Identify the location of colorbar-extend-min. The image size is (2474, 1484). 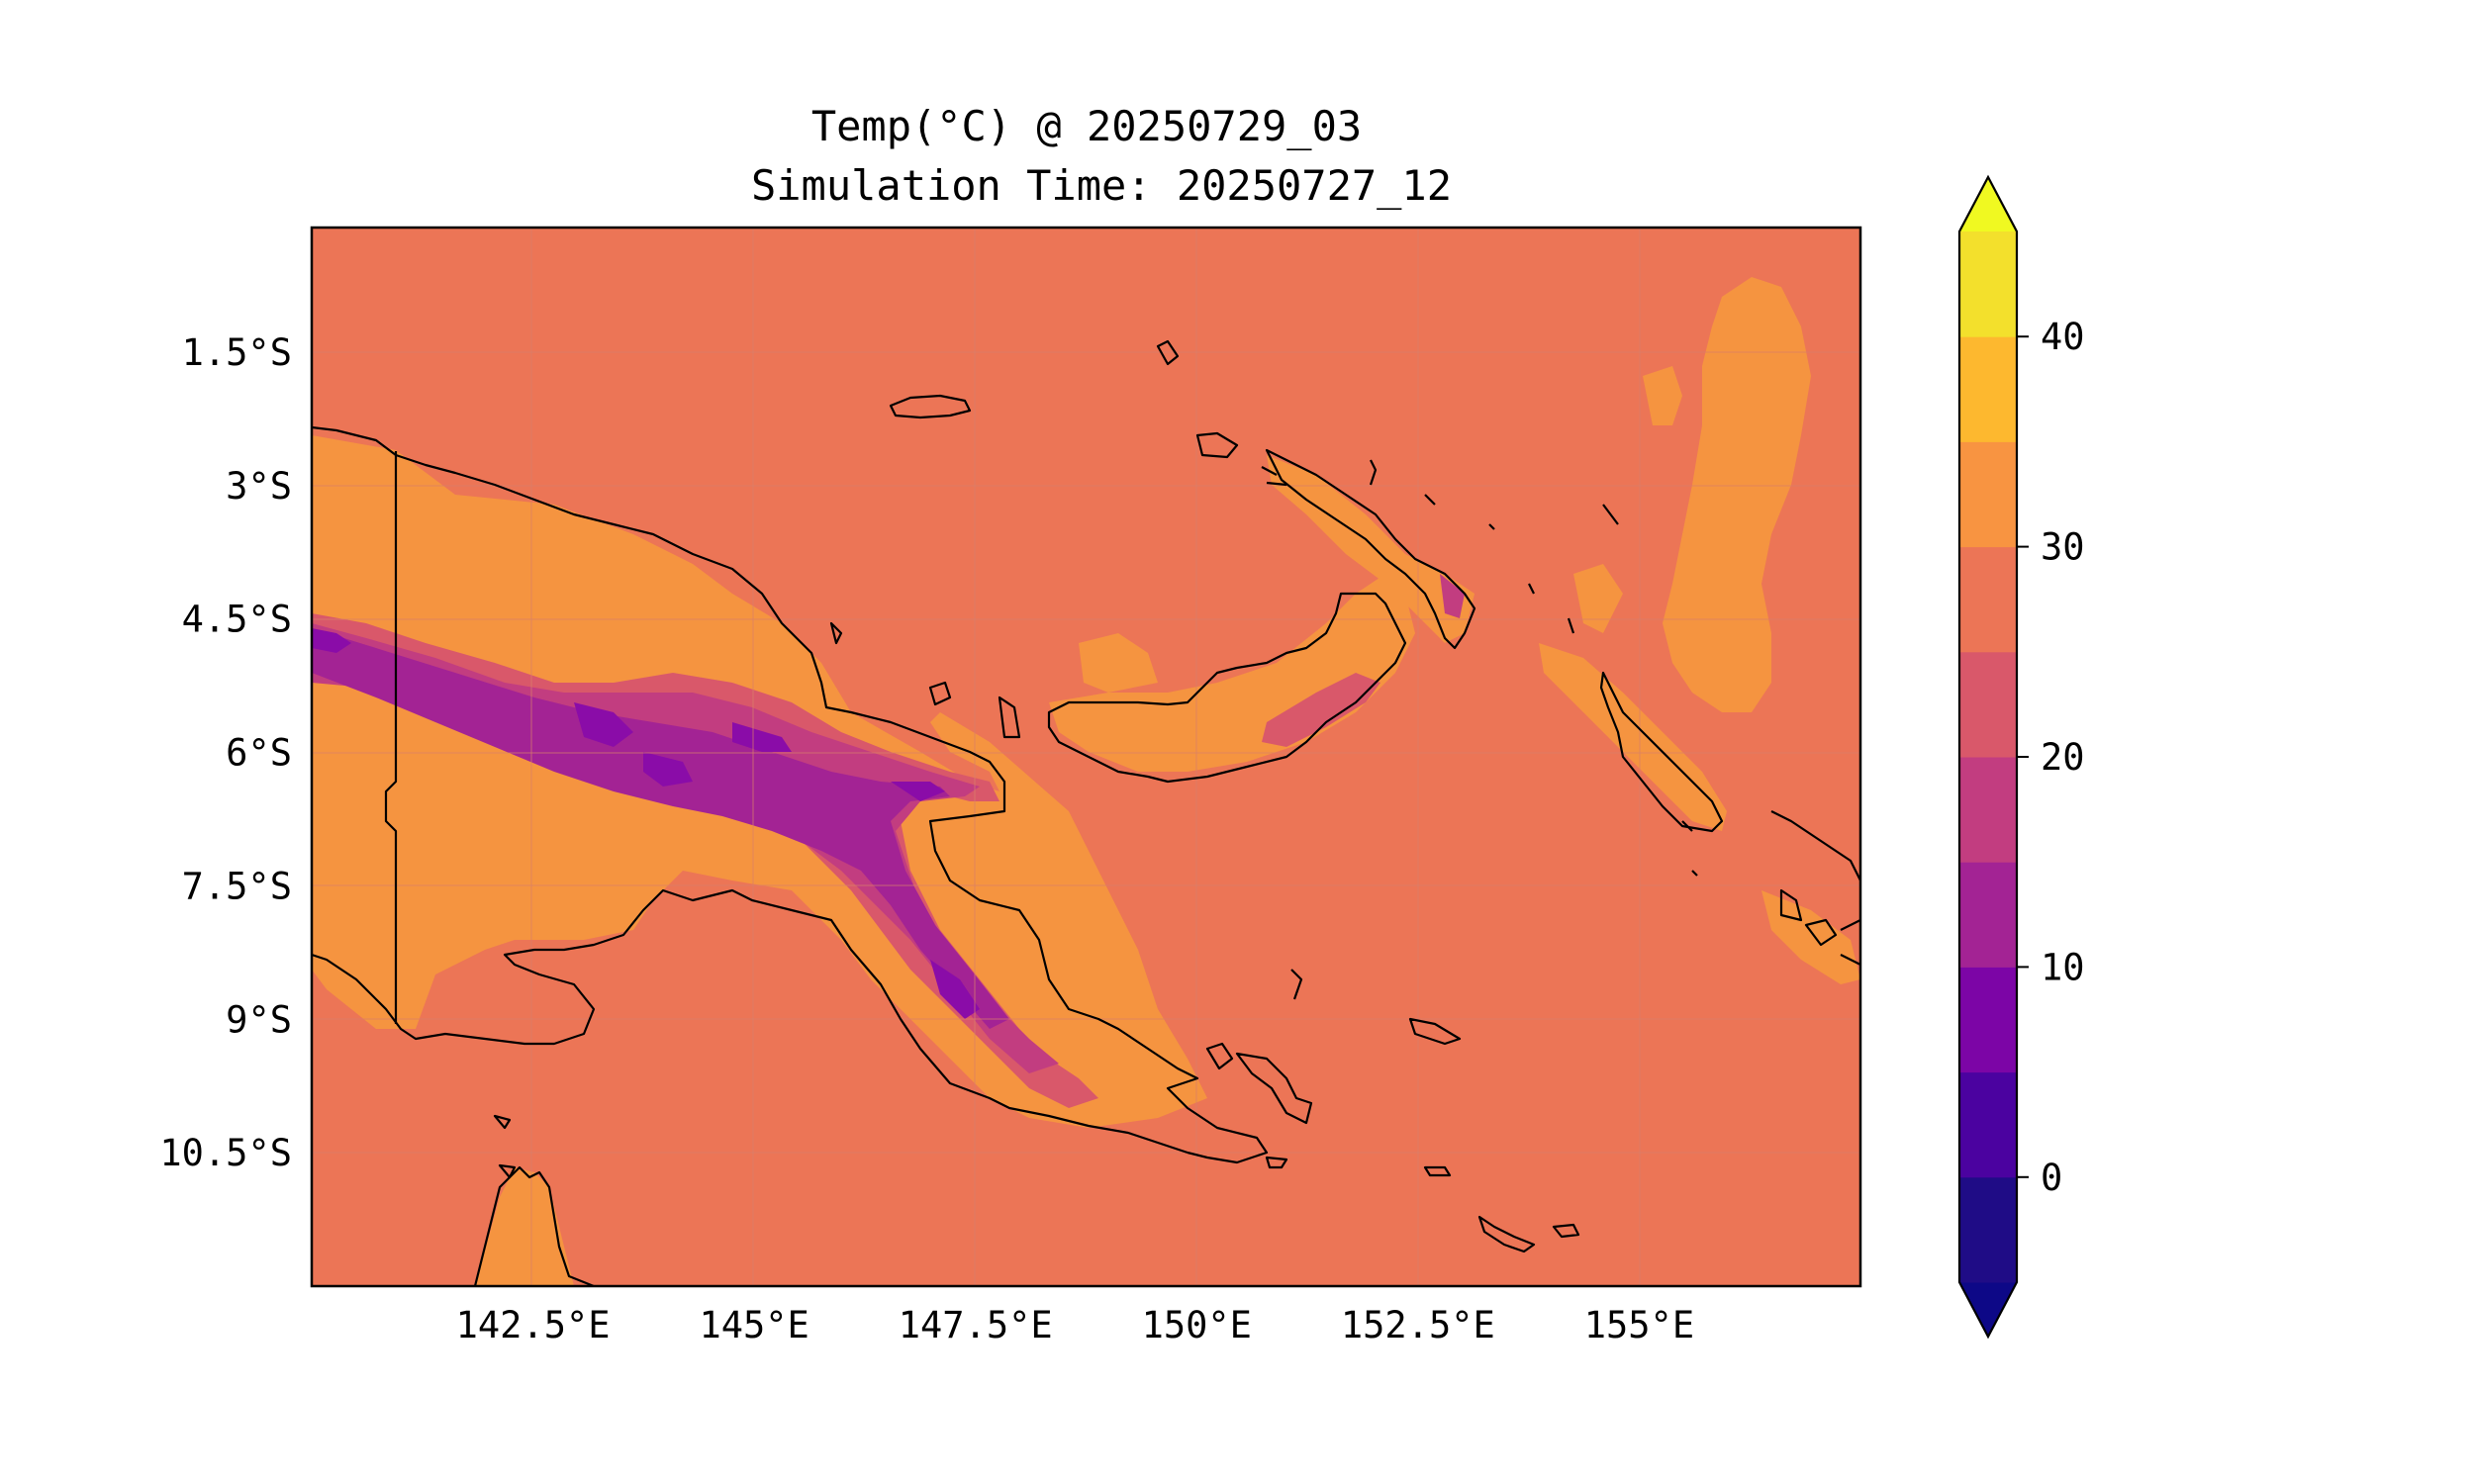
(1988, 1309).